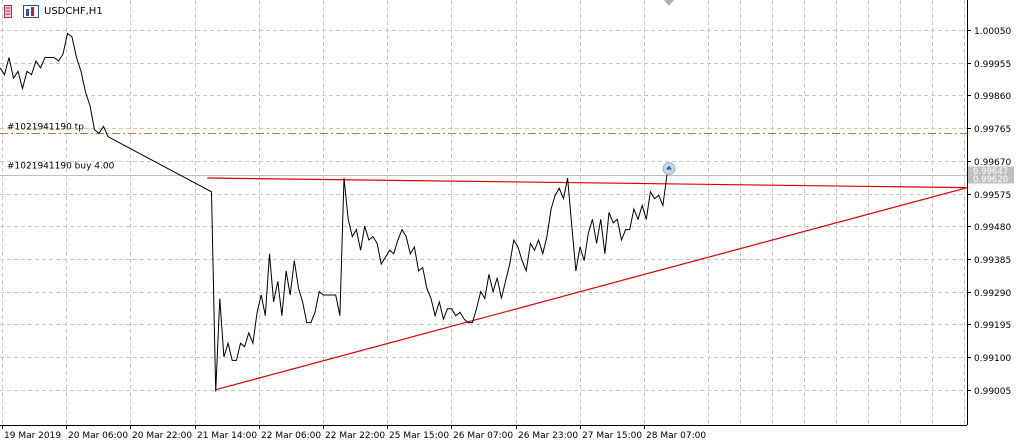 The width and height of the screenshot is (1016, 447). I want to click on y-tick-label: 0.99385, so click(992, 261).